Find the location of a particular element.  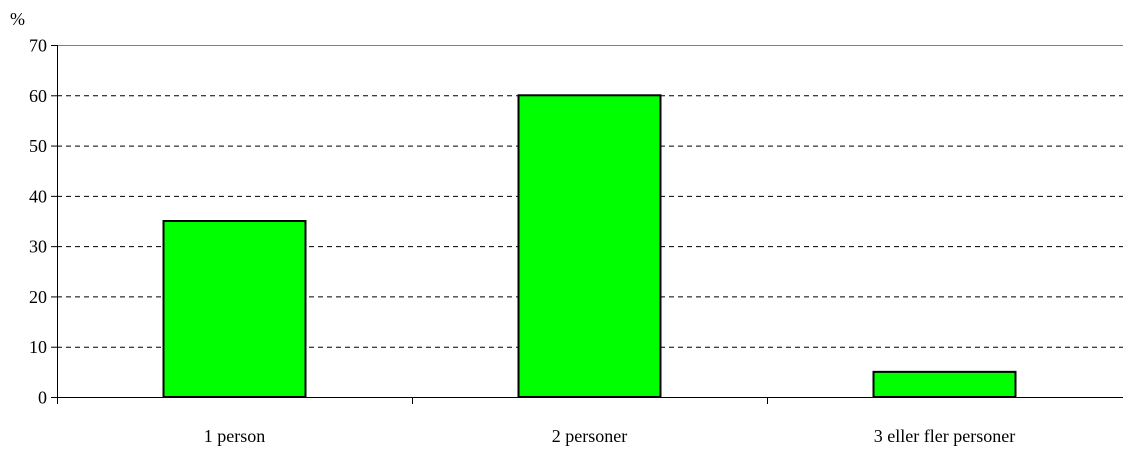

y-tick-label-20: 20 is located at coordinates (38, 297).